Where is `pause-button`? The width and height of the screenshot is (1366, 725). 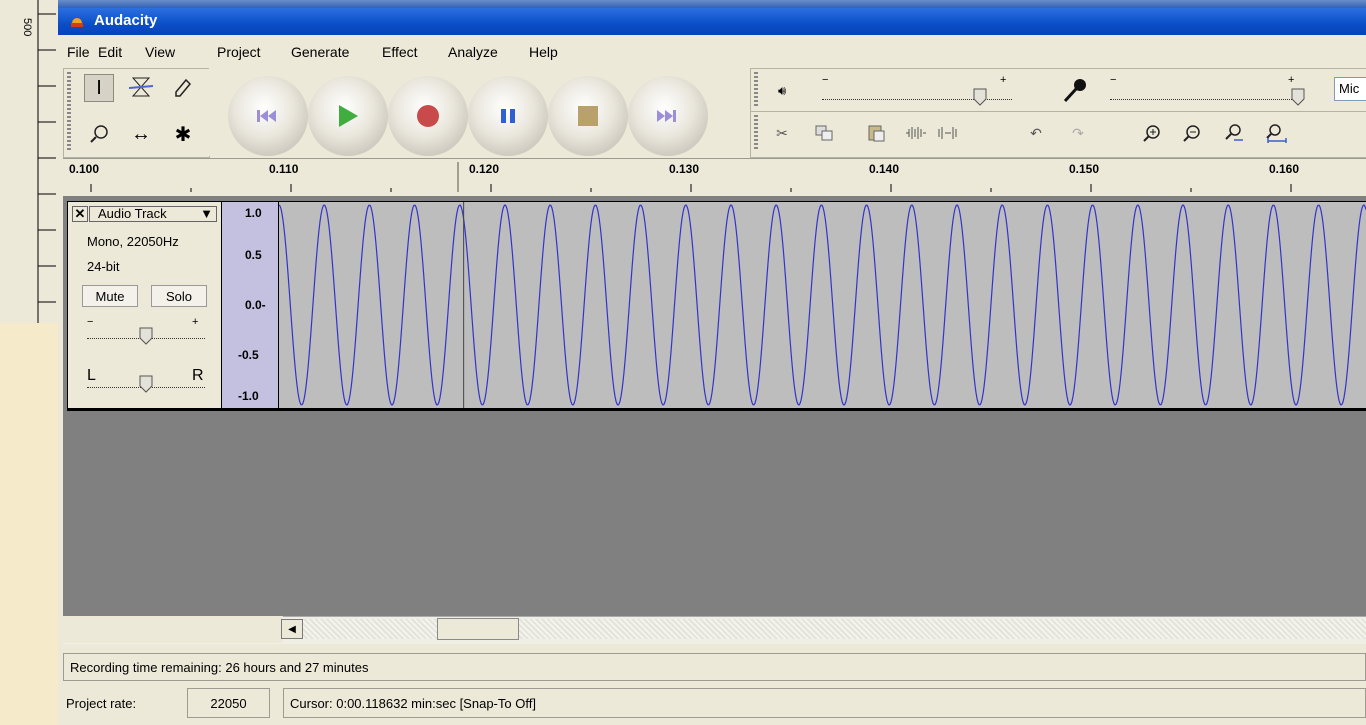
pause-button is located at coordinates (508, 116).